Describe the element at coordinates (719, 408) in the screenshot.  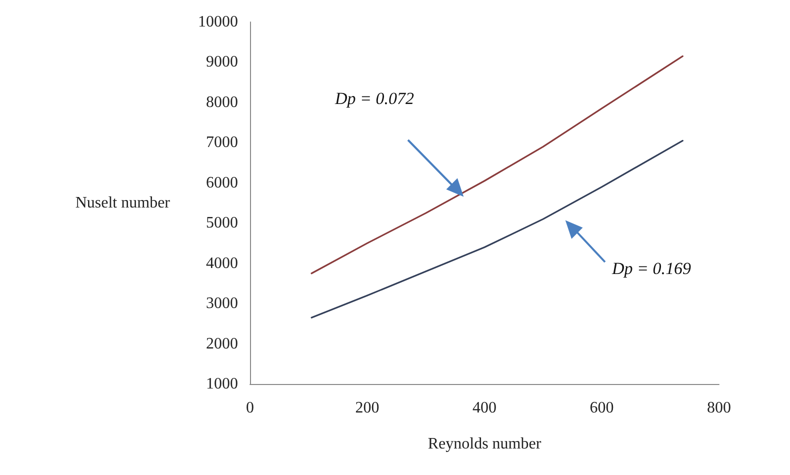
I see `x-tick-label: 800` at that location.